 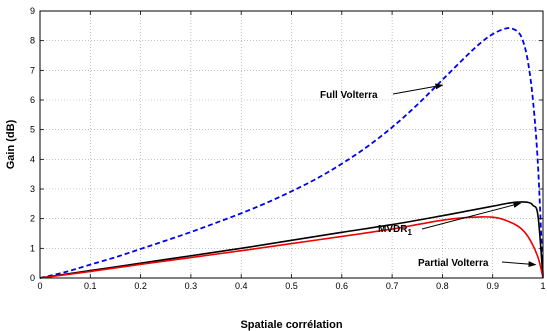 What do you see at coordinates (453, 263) in the screenshot?
I see `annotation-label: Partial Volterra` at bounding box center [453, 263].